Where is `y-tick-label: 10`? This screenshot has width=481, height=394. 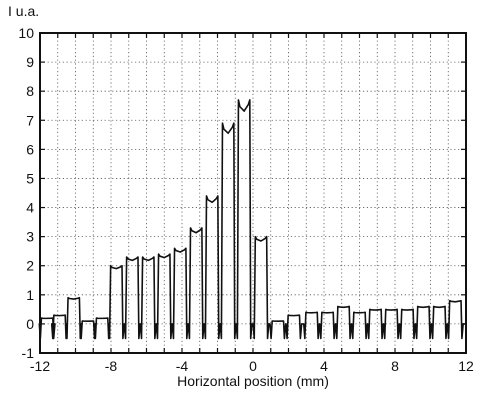 y-tick-label: 10 is located at coordinates (26, 33).